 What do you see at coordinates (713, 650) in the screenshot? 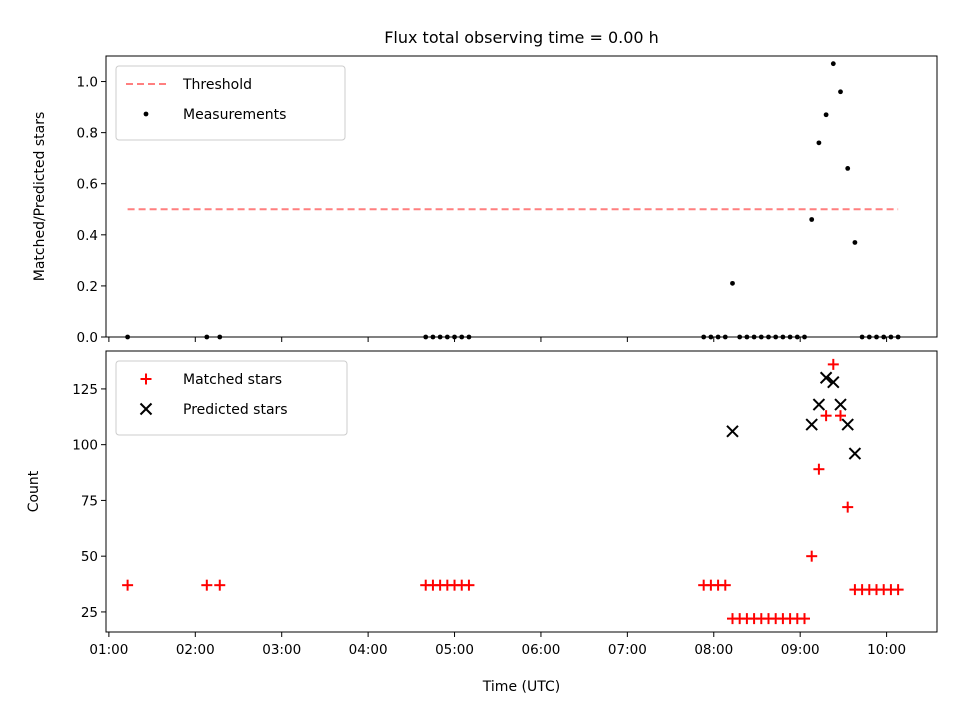
I see `x-tick-label: 08:00` at bounding box center [713, 650].